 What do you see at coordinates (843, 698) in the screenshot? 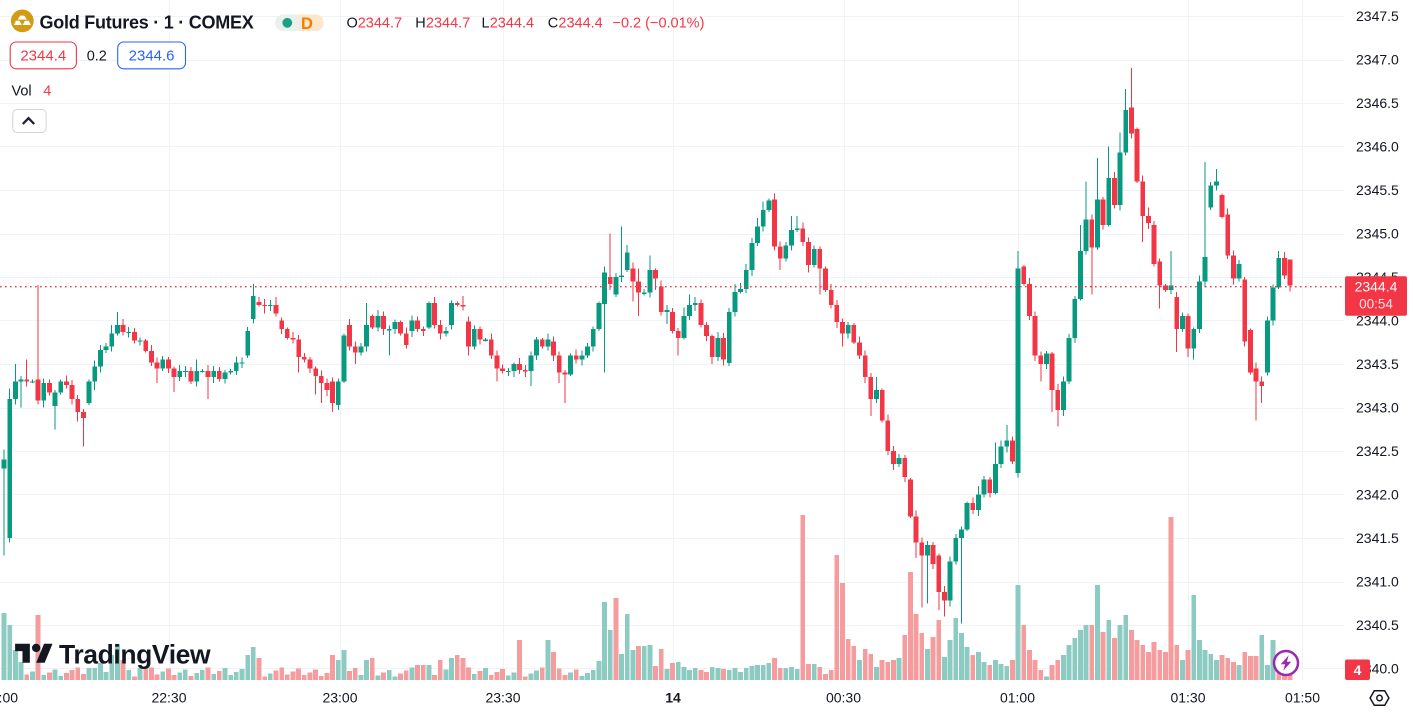
I see `svg-text: 00:30` at bounding box center [843, 698].